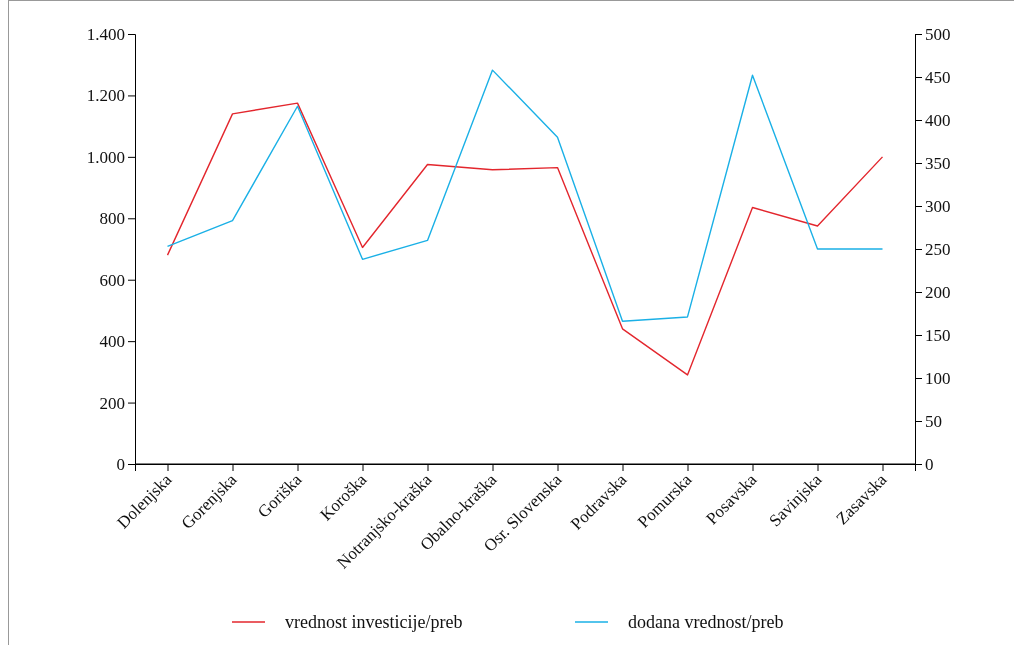  I want to click on y-tick-label: 1.400, so click(105, 34).